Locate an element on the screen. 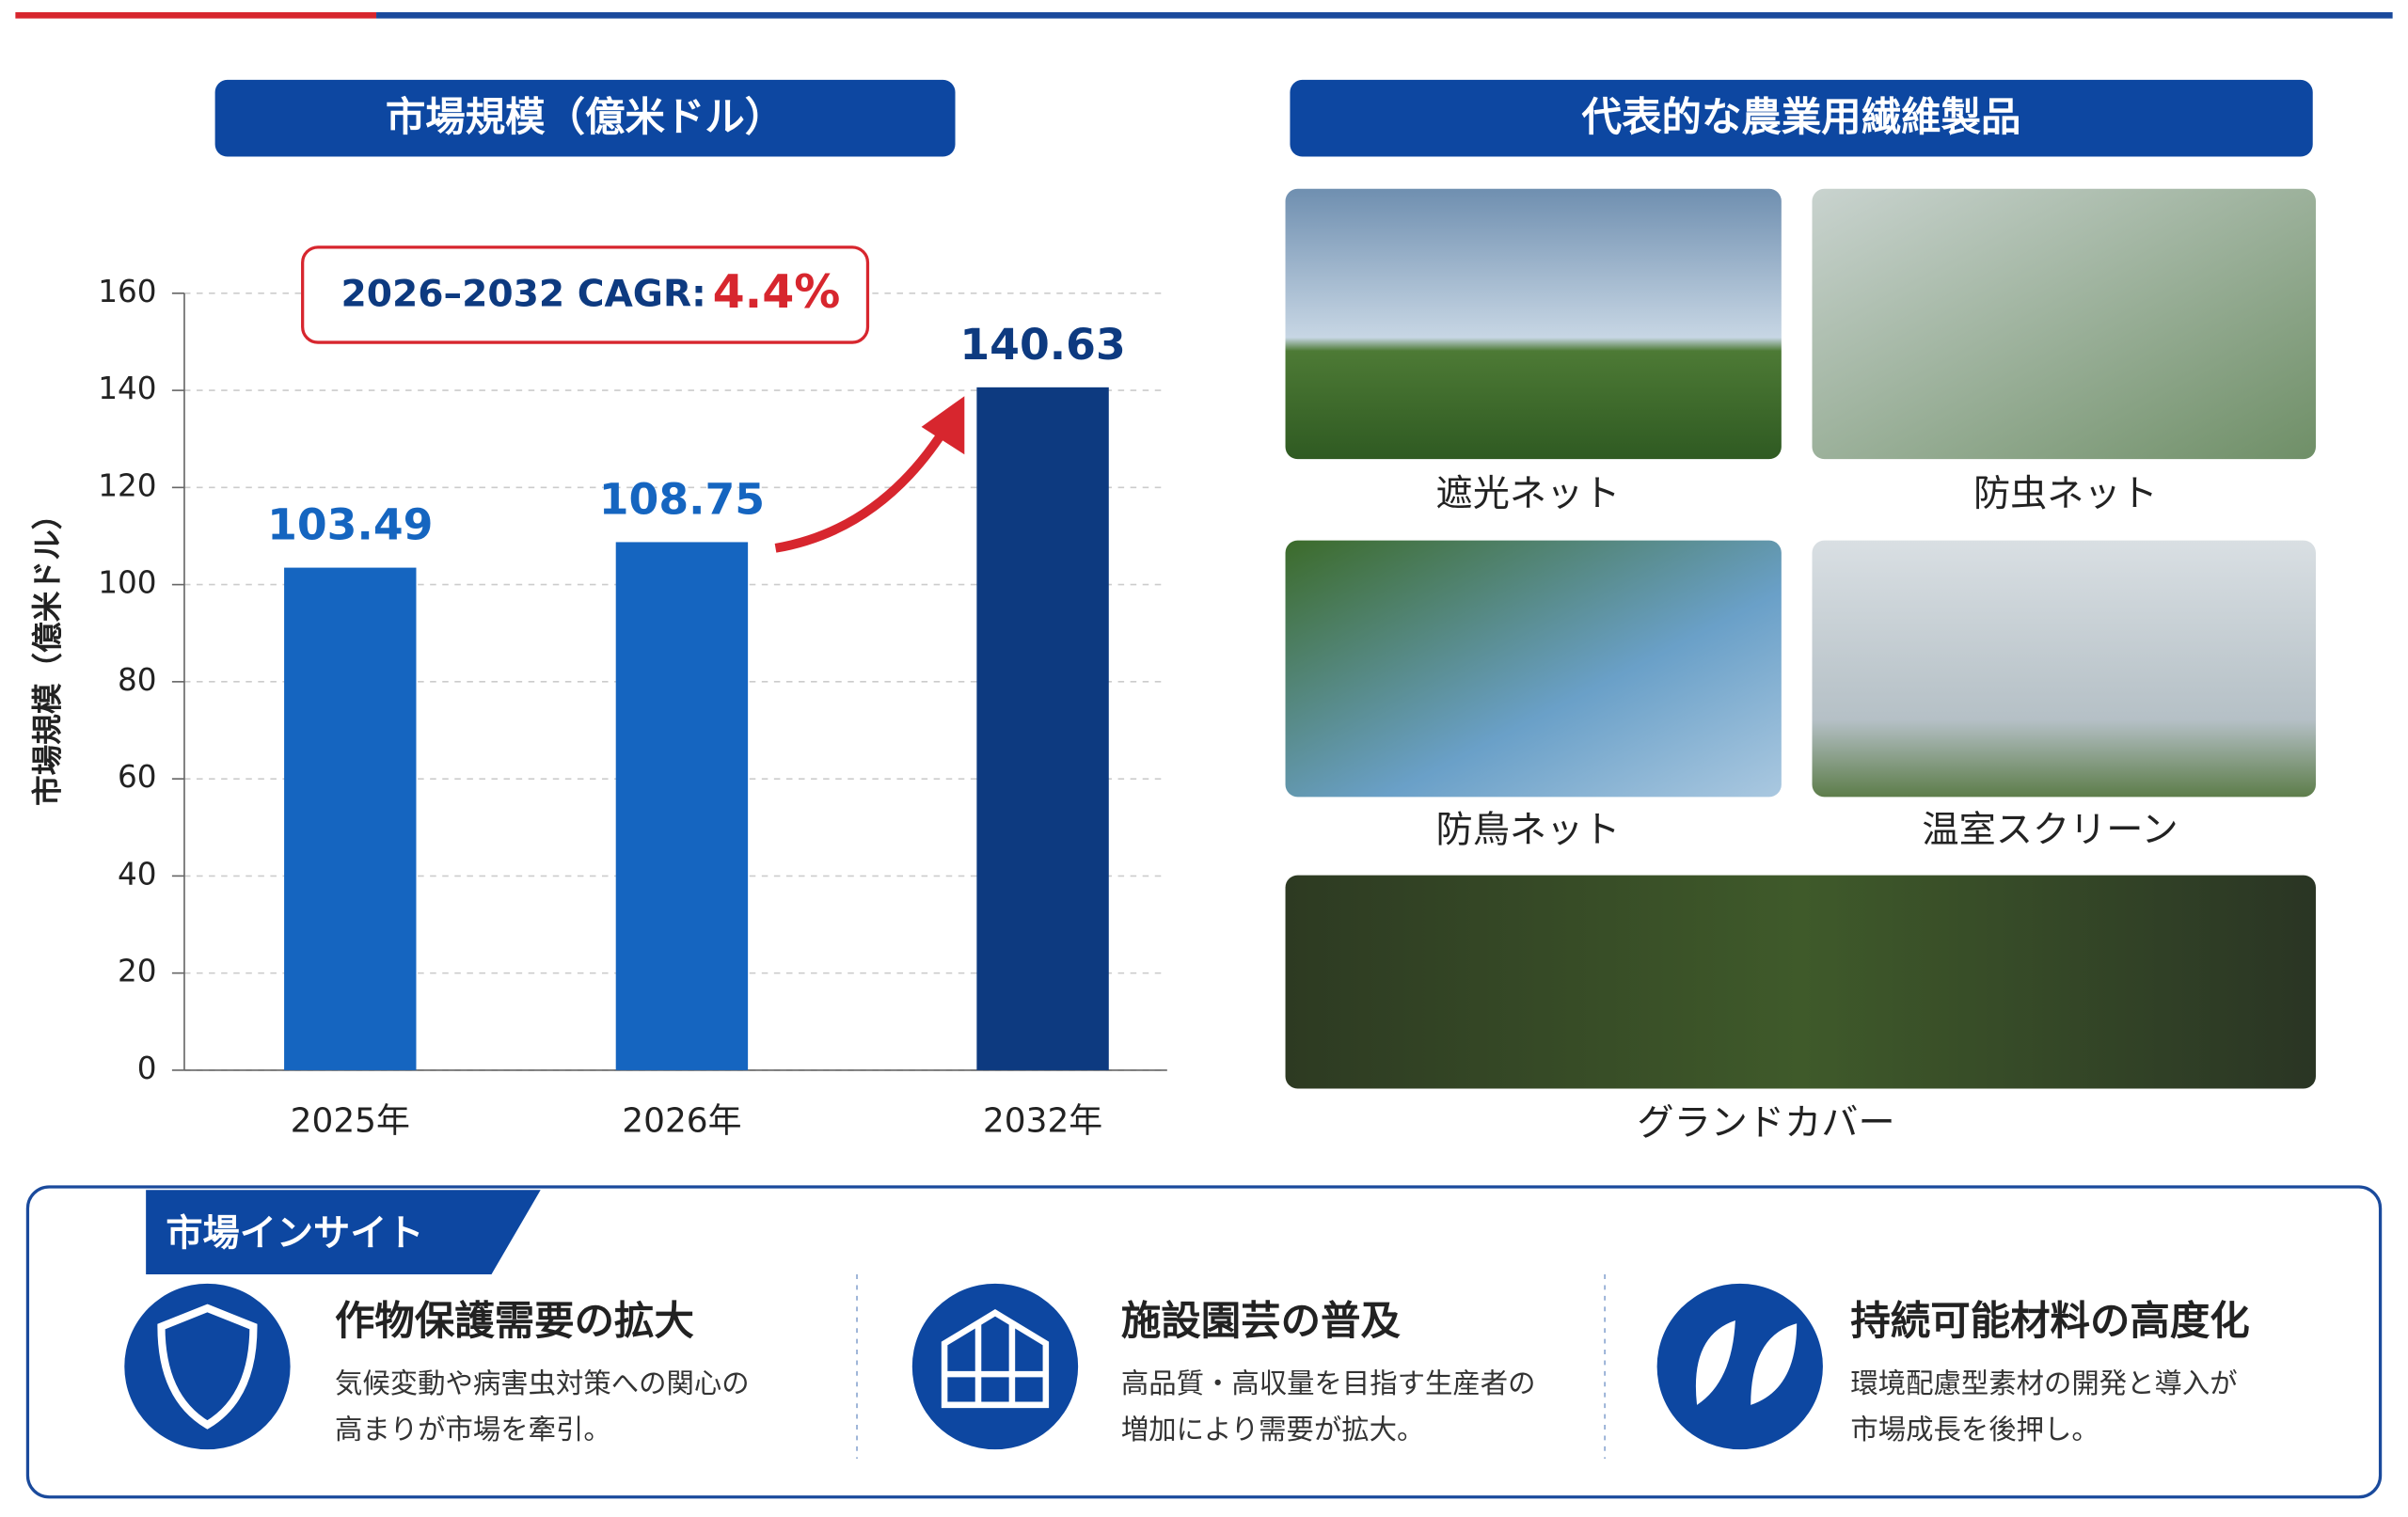 Image resolution: width=2408 pixels, height=1517 pixels. icon-leaf is located at coordinates (1740, 1366).